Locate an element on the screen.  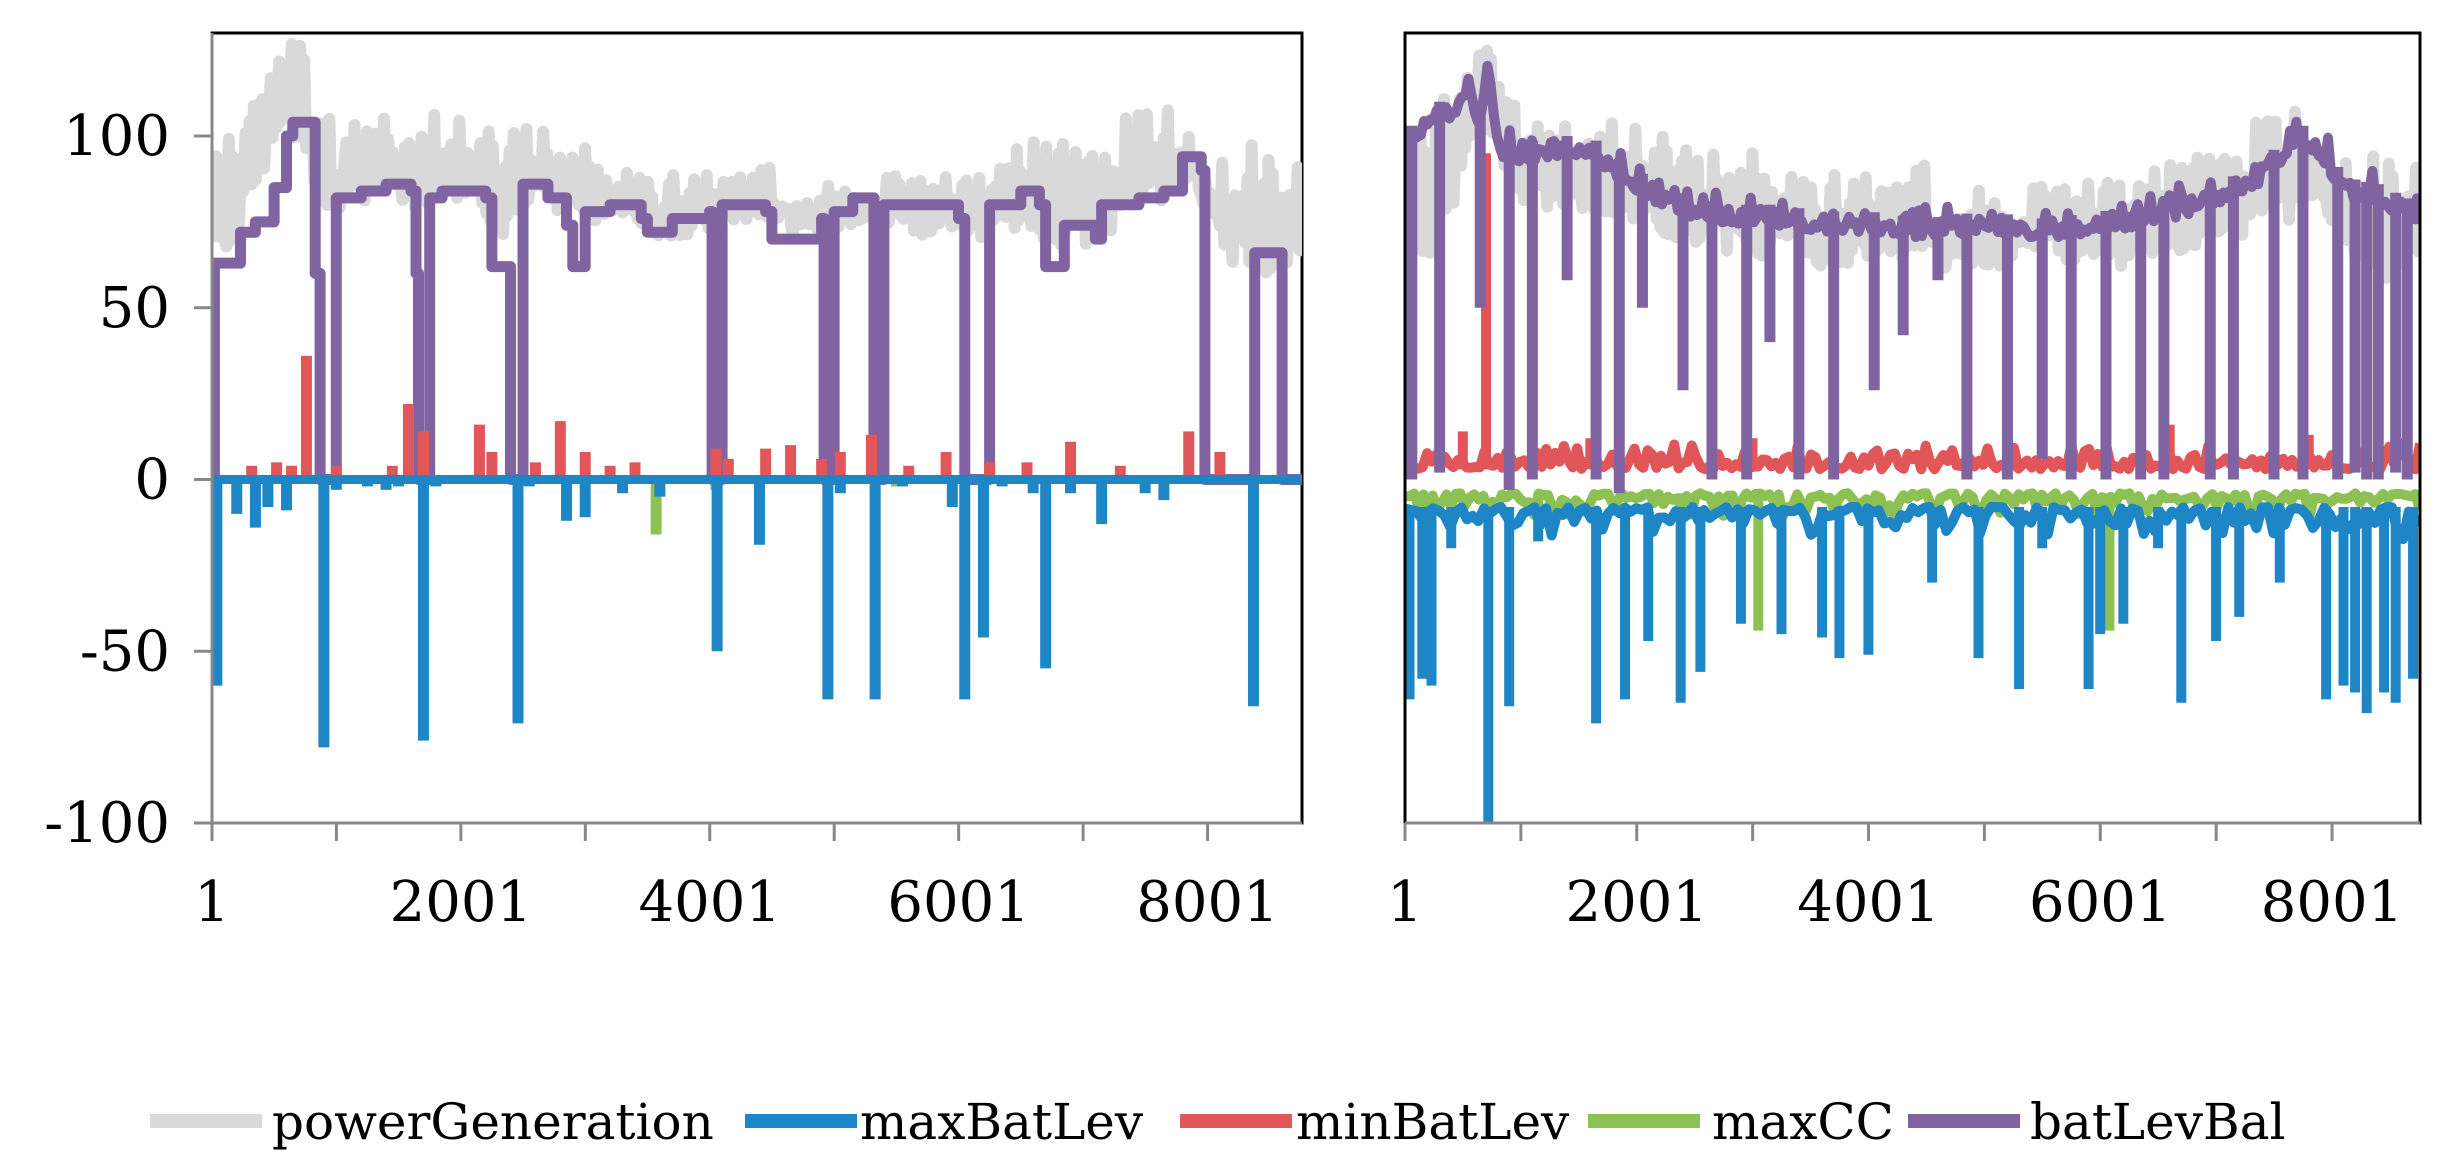
y-tick-label-left-4: 100 is located at coordinates (116, 136).